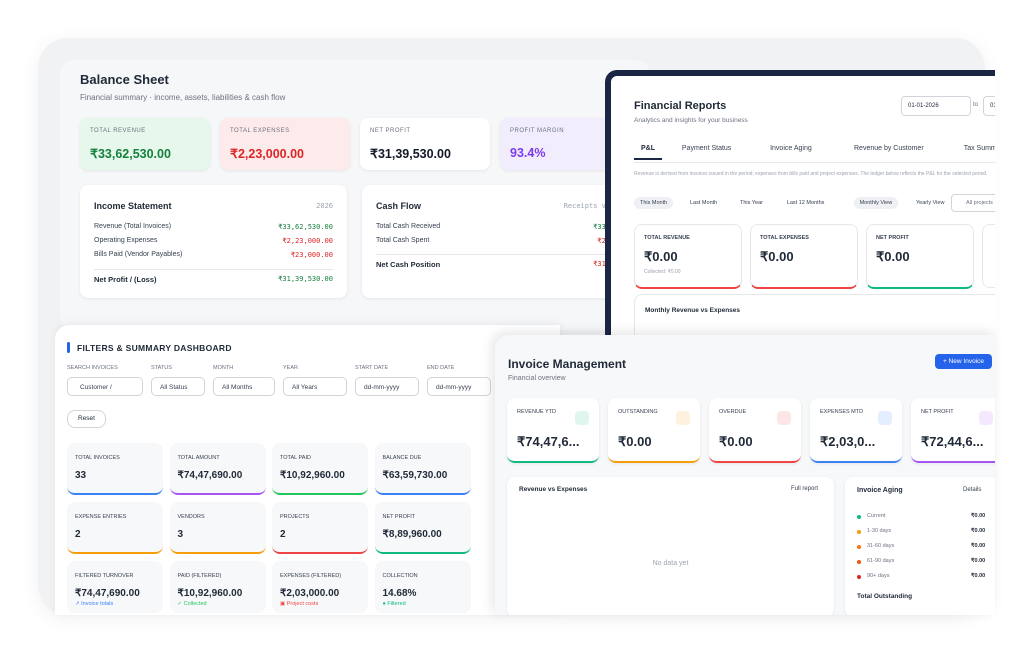  I want to click on chart-link: Full report, so click(804, 489).